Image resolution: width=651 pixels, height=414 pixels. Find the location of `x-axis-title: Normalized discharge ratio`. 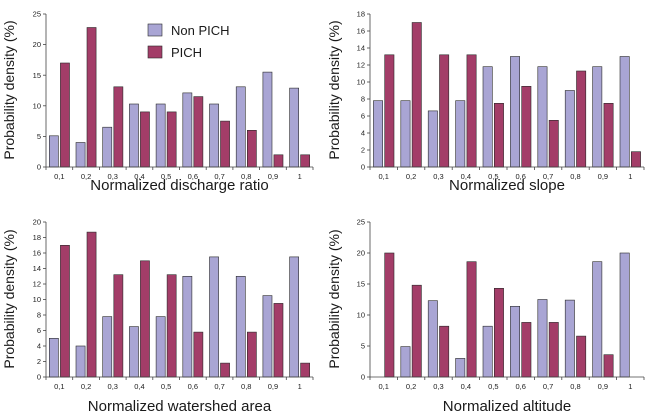

x-axis-title: Normalized discharge ratio is located at coordinates (179, 185).